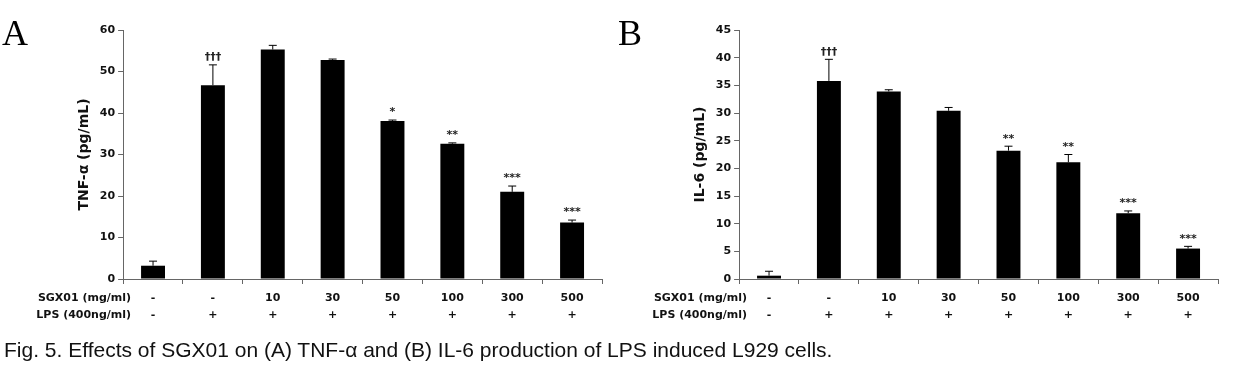 The width and height of the screenshot is (1234, 382). I want to click on y-tick-label: 5, so click(727, 251).